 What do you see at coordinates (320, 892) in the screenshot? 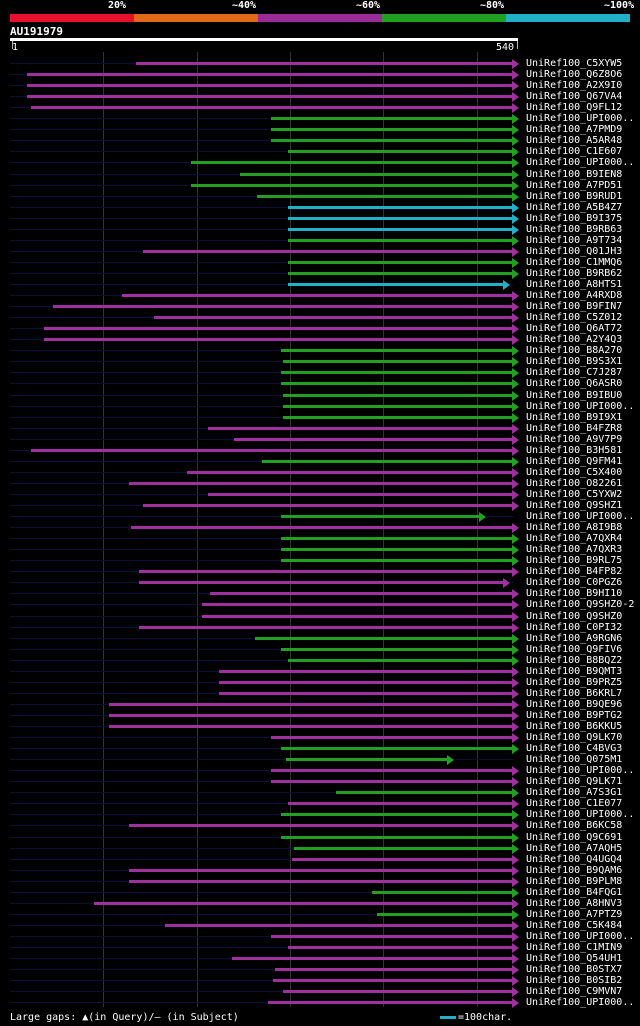
I see `hit-row: UniRef100_B4FQG1` at bounding box center [320, 892].